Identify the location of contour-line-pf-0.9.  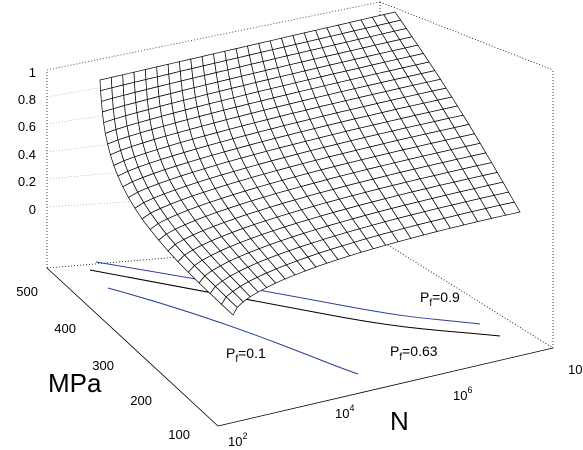
(288, 293).